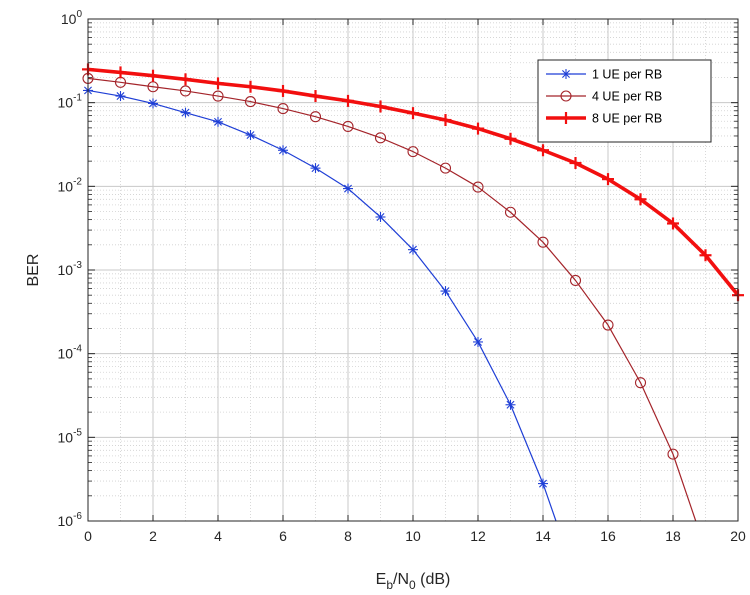  I want to click on x-tick-label: 8, so click(348, 536).